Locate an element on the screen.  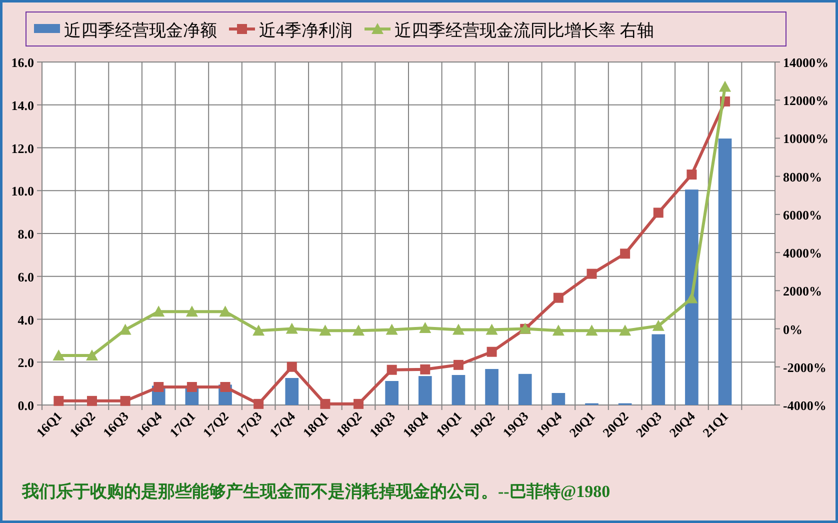
y2-tick-label: 2000% is located at coordinates (802, 291).